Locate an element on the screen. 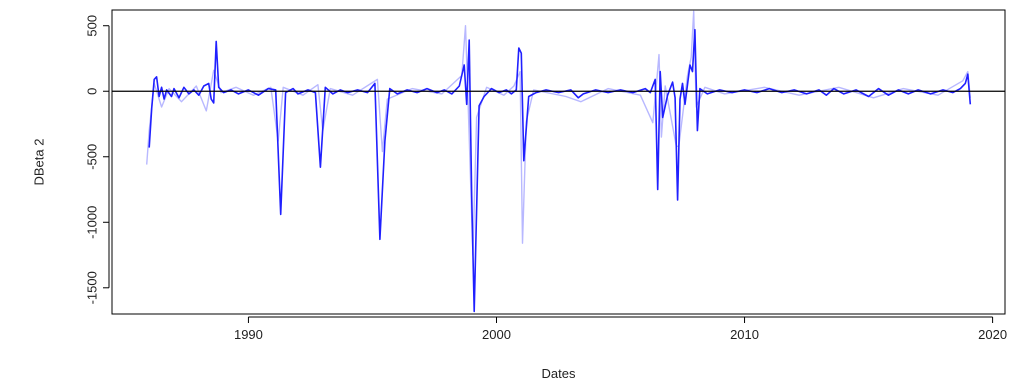  x-tick-label: 2000 is located at coordinates (496, 334).